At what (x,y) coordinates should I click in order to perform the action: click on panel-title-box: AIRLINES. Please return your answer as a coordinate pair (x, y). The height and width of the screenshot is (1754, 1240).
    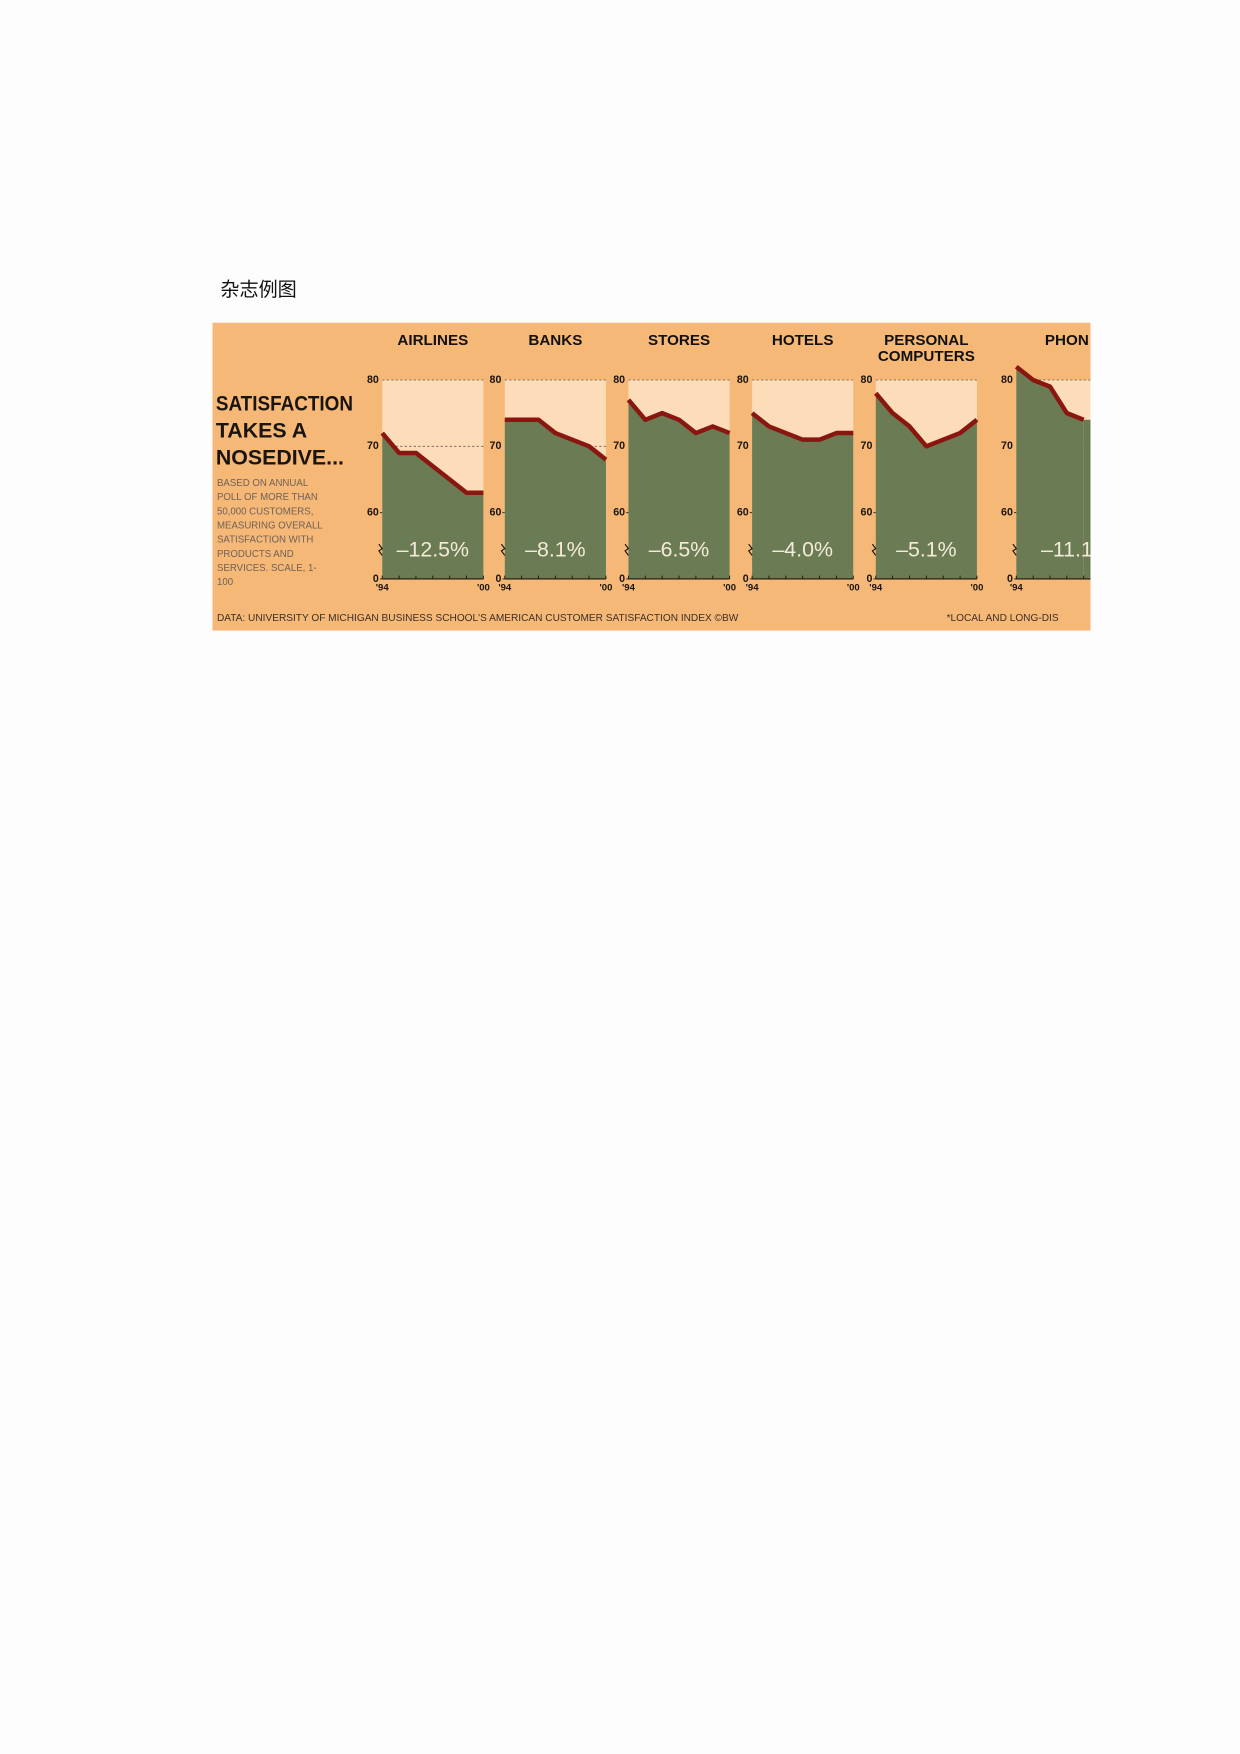
    Looking at the image, I should click on (433, 340).